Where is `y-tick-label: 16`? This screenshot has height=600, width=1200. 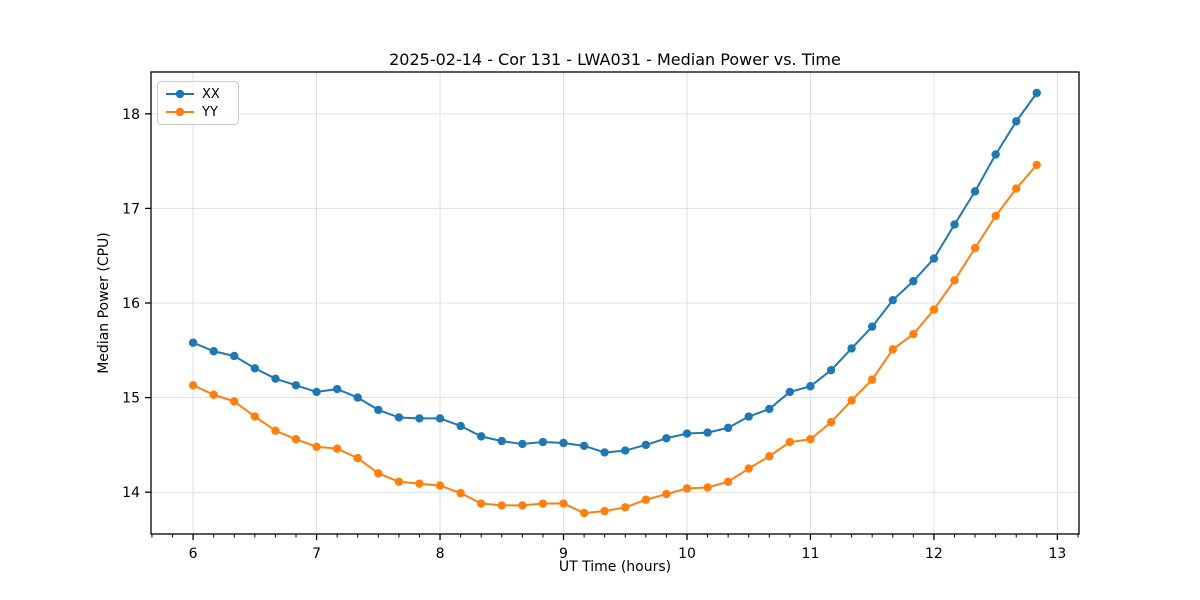
y-tick-label: 16 is located at coordinates (131, 304).